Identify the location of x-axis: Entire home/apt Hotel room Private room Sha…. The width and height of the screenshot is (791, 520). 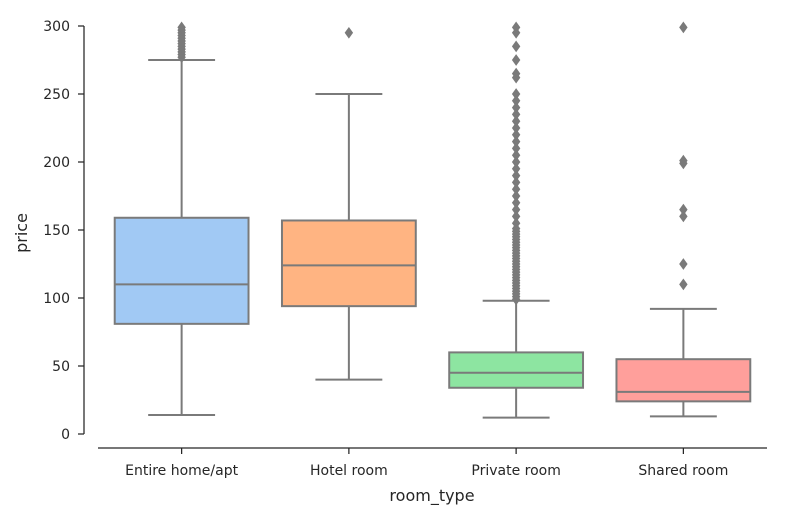
(432, 463).